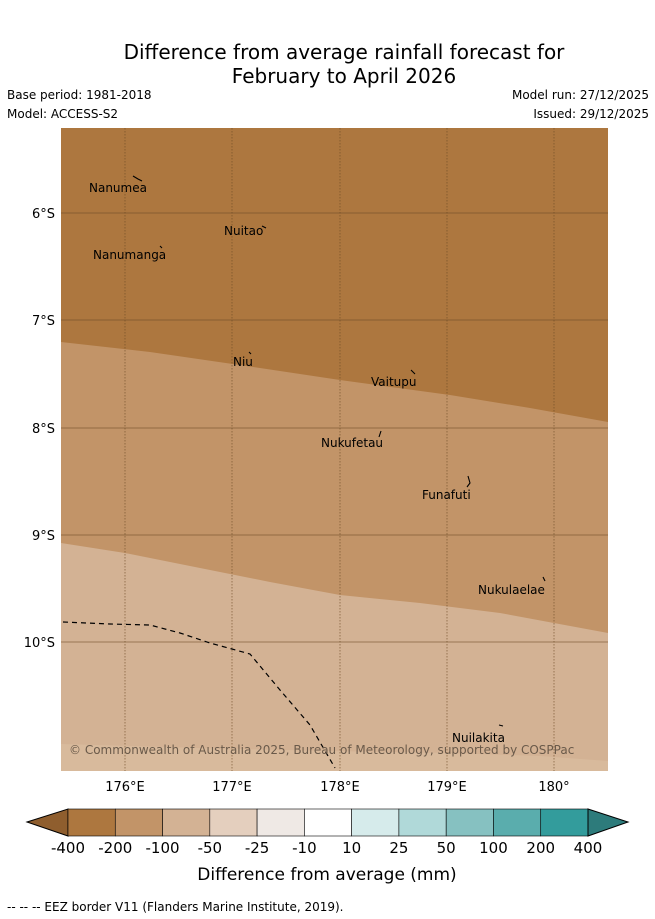 This screenshot has height=919, width=655. Describe the element at coordinates (468, 481) in the screenshot. I see `island-shape-funafuti` at that location.